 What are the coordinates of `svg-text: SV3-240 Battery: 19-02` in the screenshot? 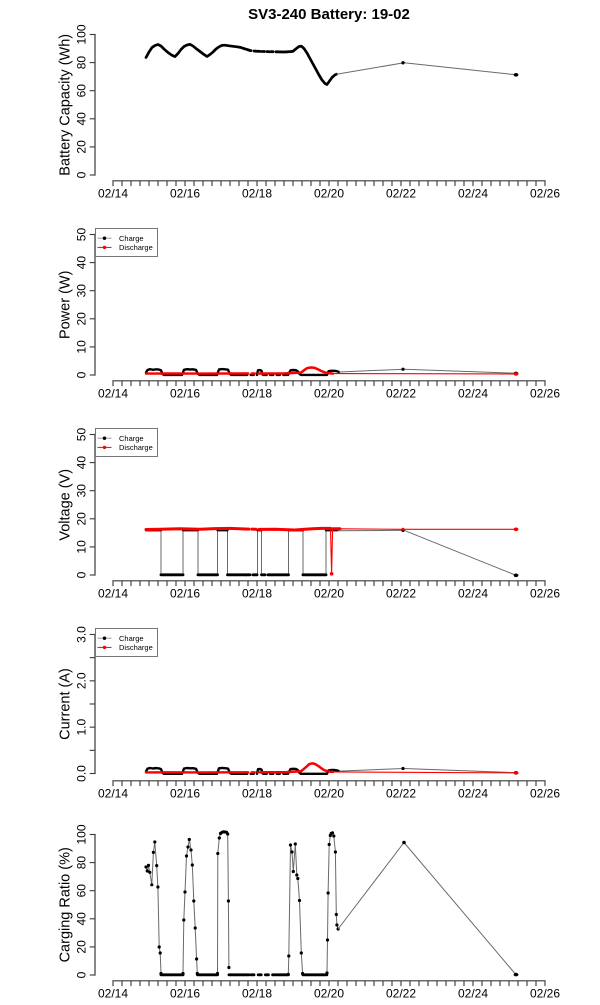 It's located at (329, 14).